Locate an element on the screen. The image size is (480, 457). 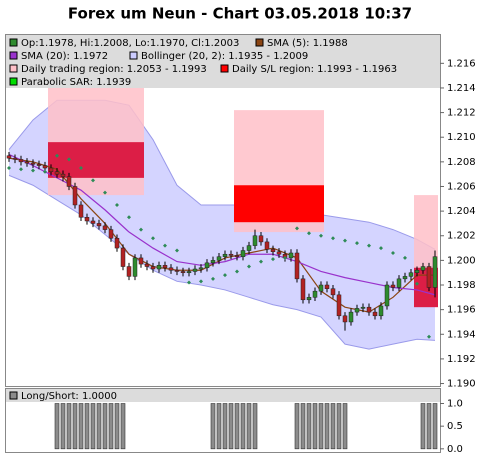
legend-bg is located at coordinates (223, 61).